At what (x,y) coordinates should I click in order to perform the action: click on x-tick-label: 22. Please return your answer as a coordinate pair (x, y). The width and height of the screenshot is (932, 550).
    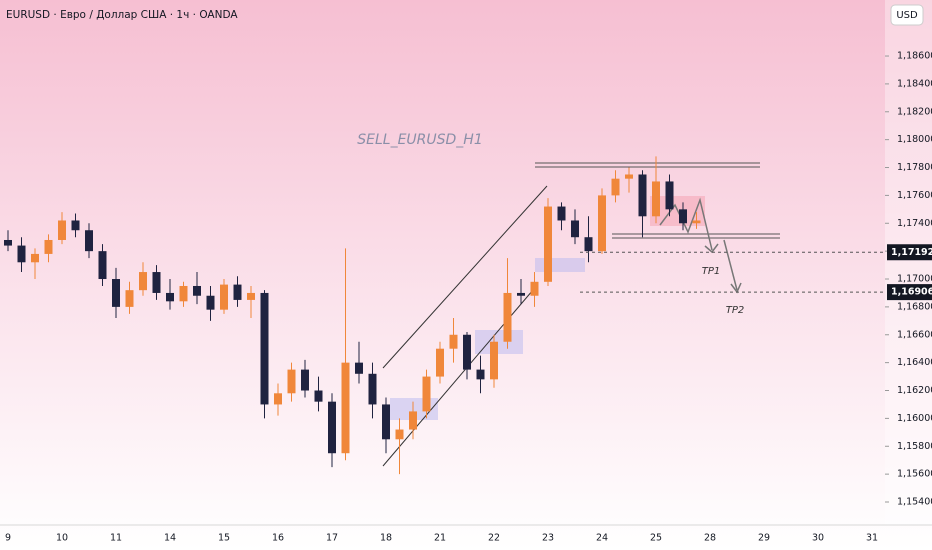
    Looking at the image, I should click on (494, 538).